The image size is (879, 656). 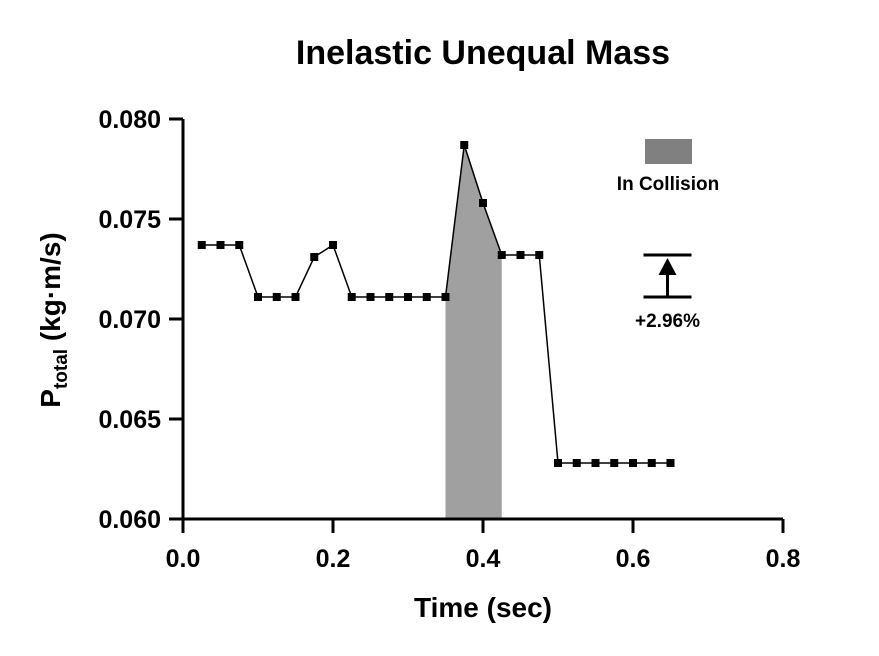 I want to click on legend-swatch, so click(x=668, y=151).